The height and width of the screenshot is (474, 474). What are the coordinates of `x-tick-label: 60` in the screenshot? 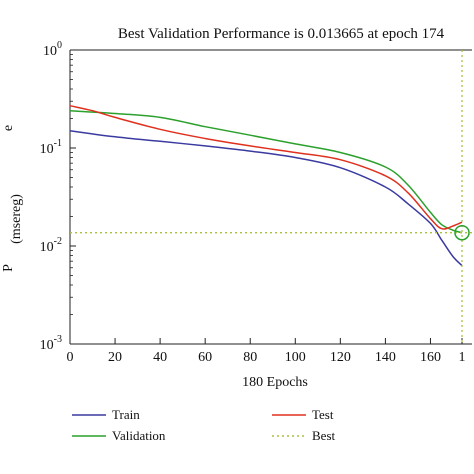 It's located at (205, 357).